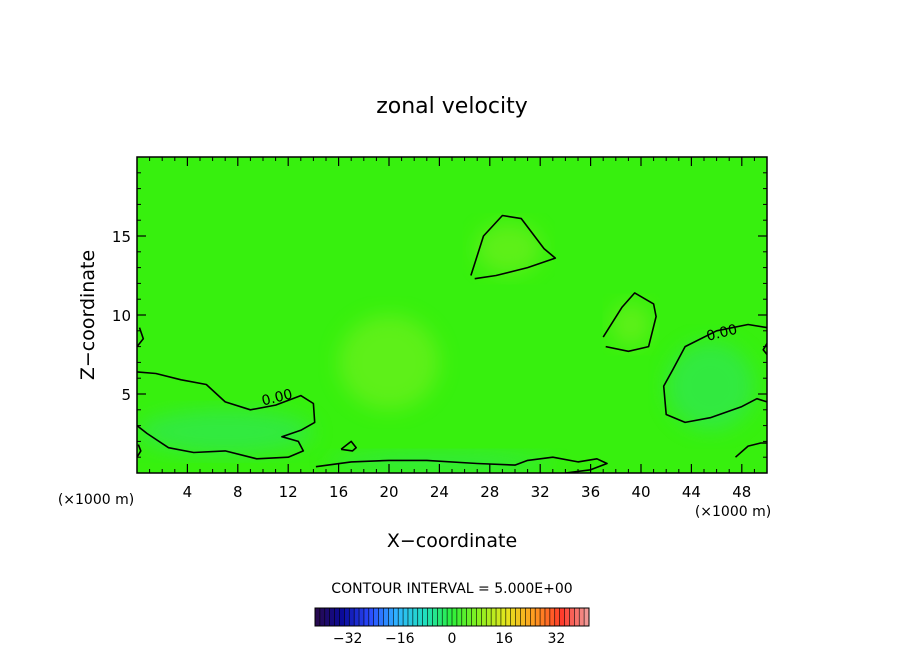  What do you see at coordinates (590, 492) in the screenshot?
I see `x-tick-label: 36` at bounding box center [590, 492].